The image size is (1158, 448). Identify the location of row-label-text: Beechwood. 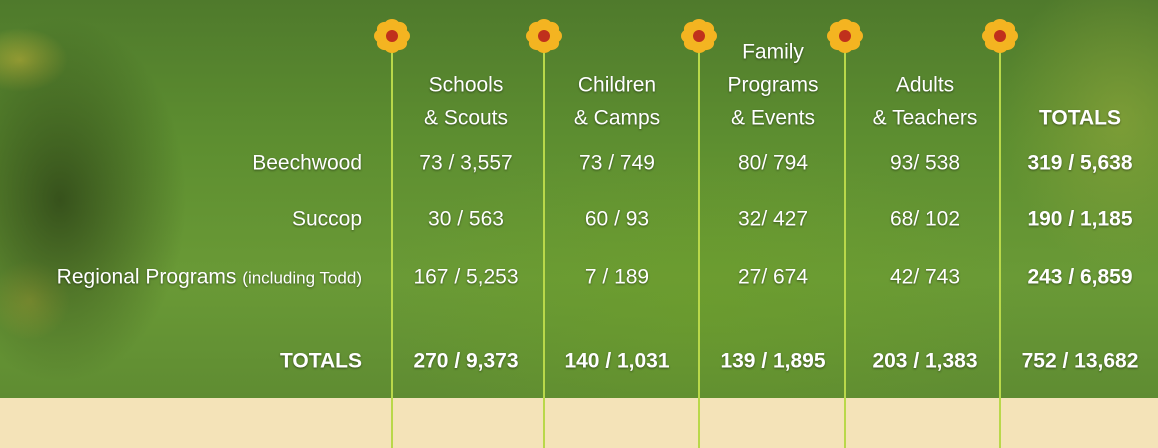
(307, 163).